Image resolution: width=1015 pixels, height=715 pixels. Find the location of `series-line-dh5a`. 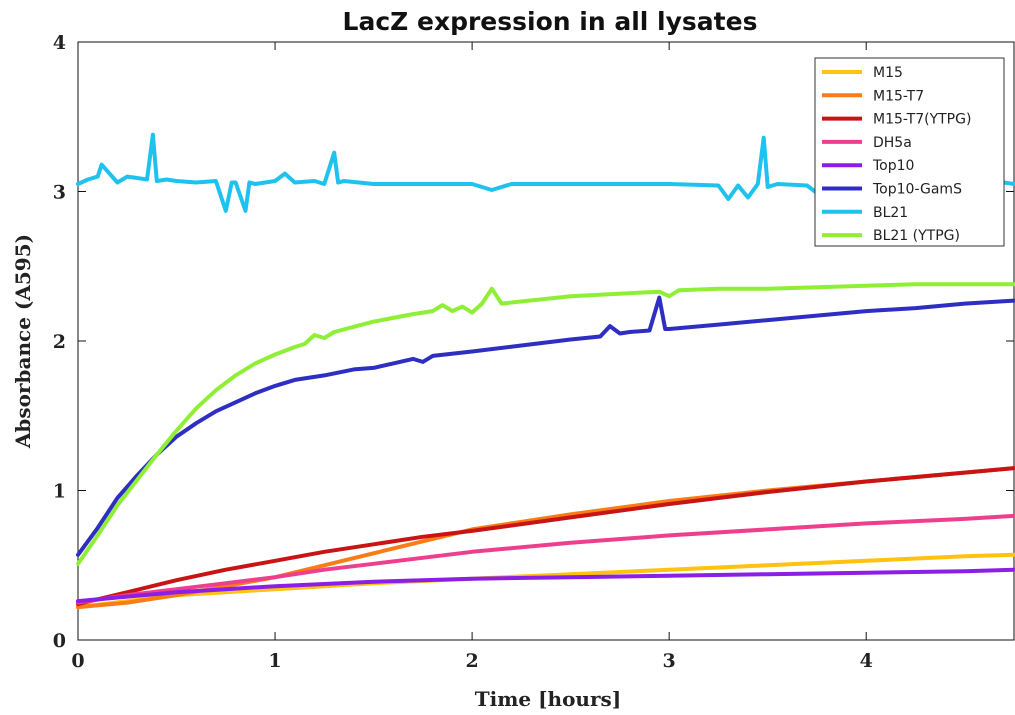

series-line-dh5a is located at coordinates (545, 559).